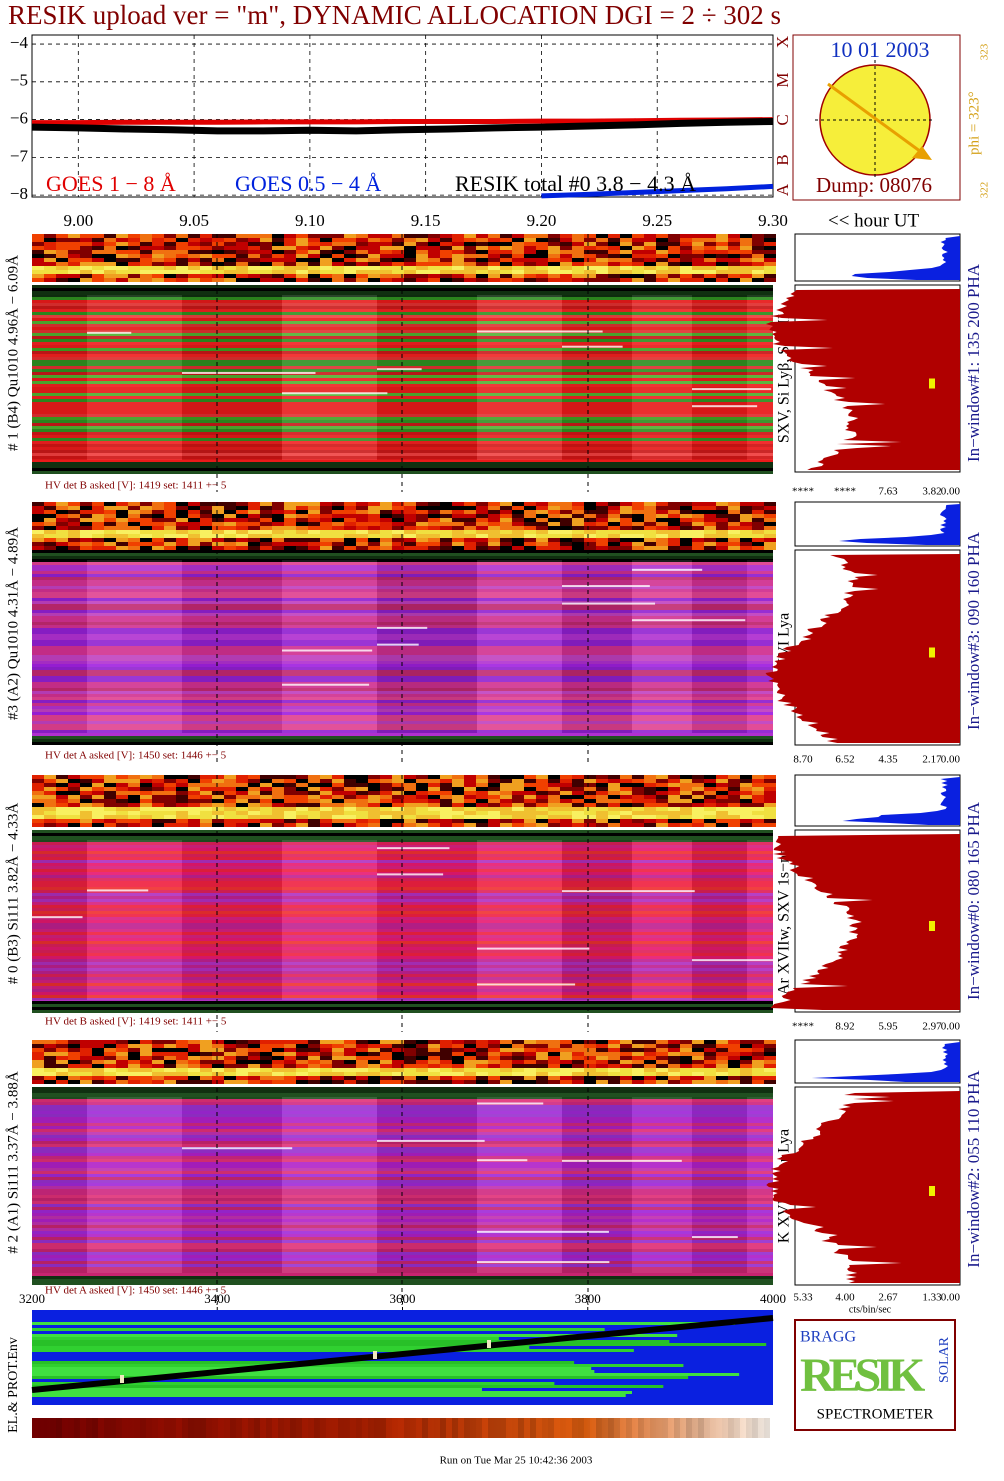 This screenshot has height=1481, width=1004. What do you see at coordinates (592, 346) in the screenshot?
I see `spectrogram-line` at bounding box center [592, 346].